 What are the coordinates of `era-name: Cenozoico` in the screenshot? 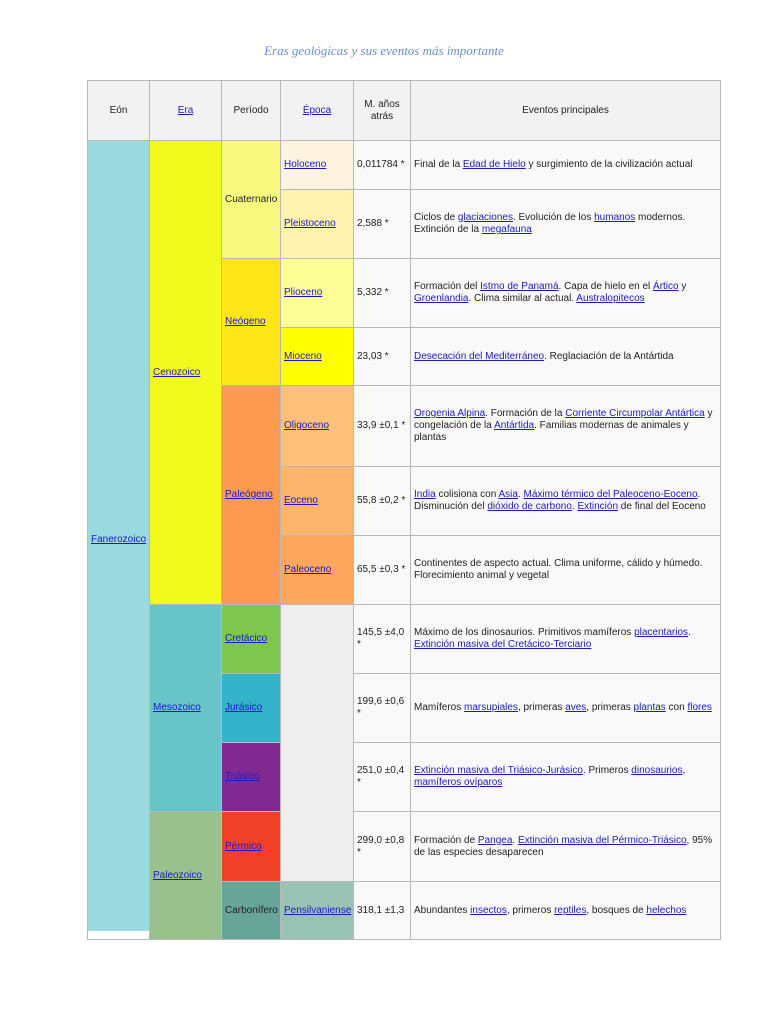 It's located at (177, 372).